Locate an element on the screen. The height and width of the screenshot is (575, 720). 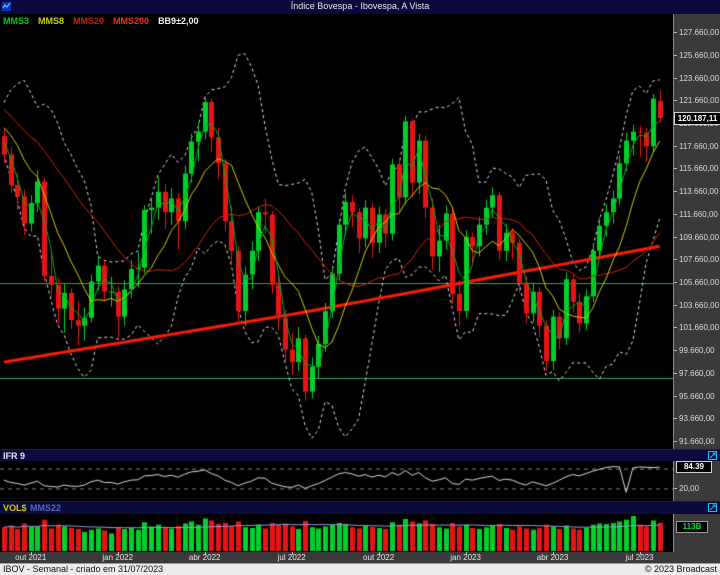
volume-panel-title: VOL$ is located at coordinates (15, 508).